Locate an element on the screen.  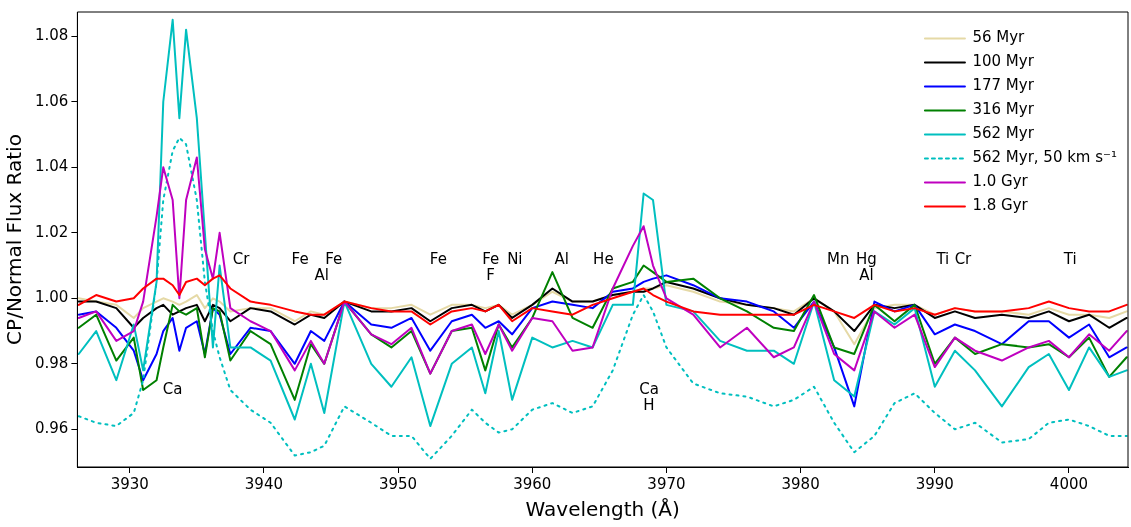
y-tick-label: 1.00 is located at coordinates (51, 297).